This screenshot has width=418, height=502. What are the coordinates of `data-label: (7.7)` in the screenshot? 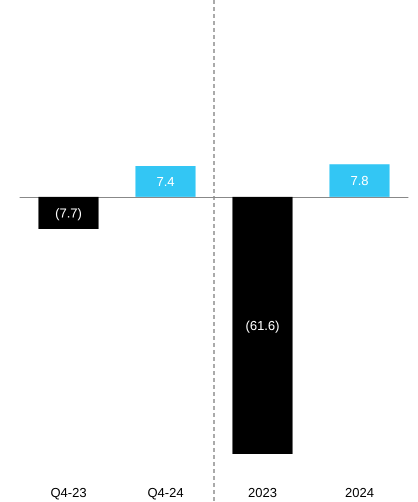 It's located at (68, 212).